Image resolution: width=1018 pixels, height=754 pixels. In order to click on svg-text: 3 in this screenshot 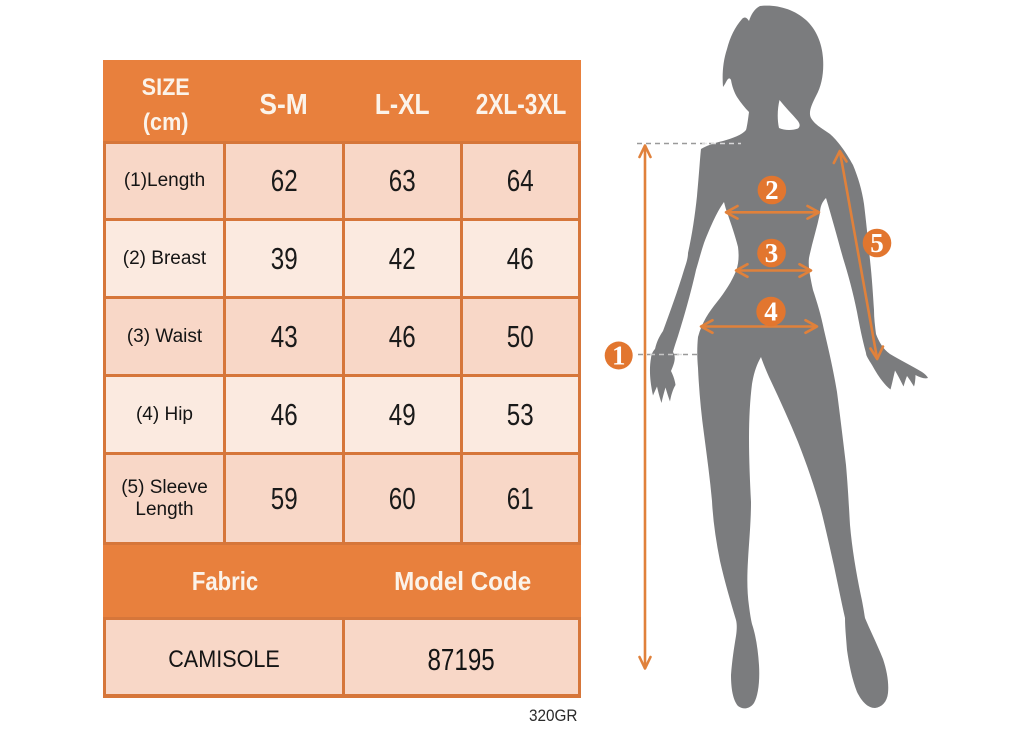, I will do `click(772, 253)`.